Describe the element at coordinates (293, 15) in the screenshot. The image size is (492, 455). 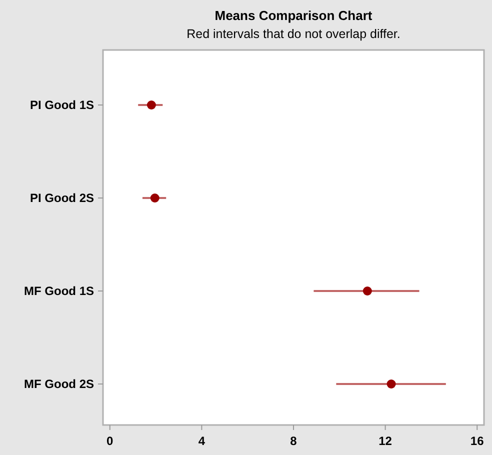
I see `chart-title: Means Comparison Chart` at that location.